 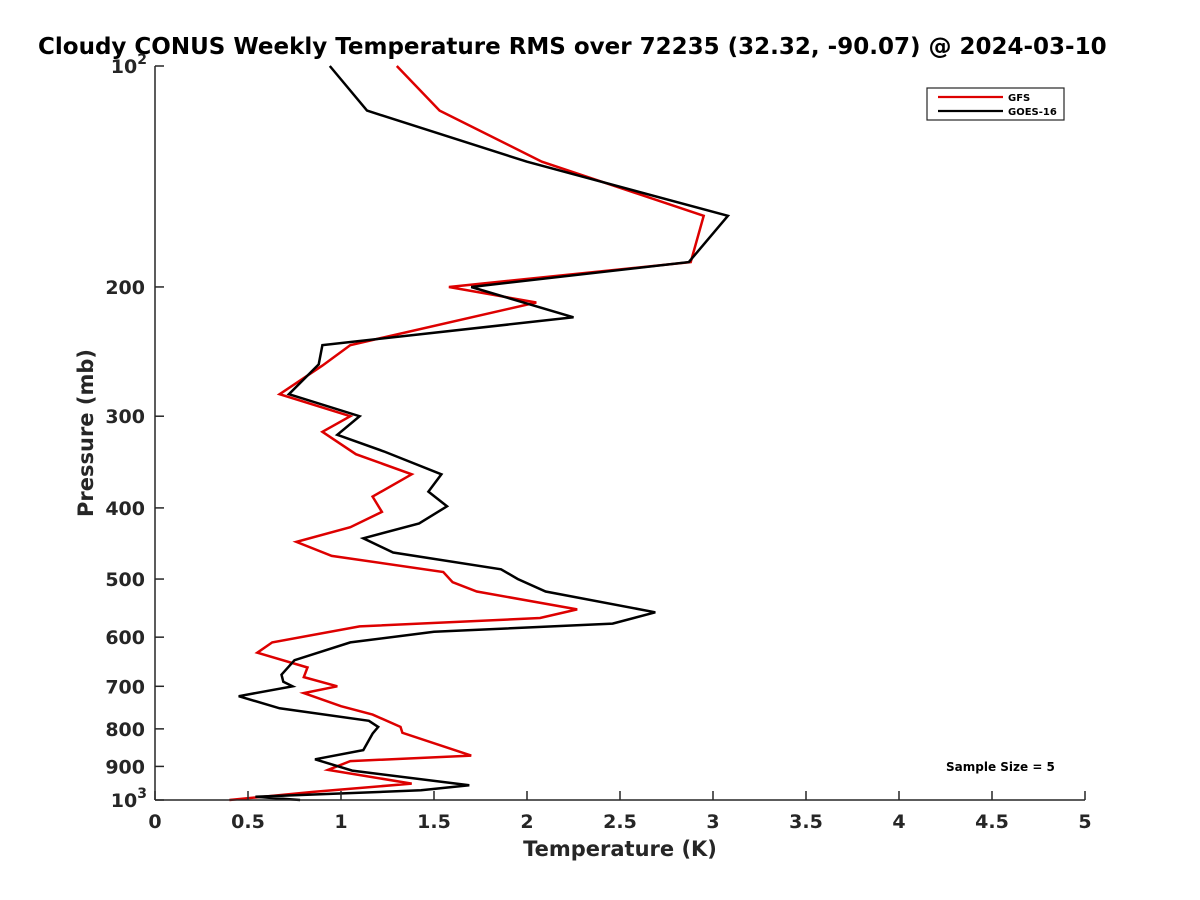 What do you see at coordinates (1084, 822) in the screenshot?
I see `x-tick-label: 5` at bounding box center [1084, 822].